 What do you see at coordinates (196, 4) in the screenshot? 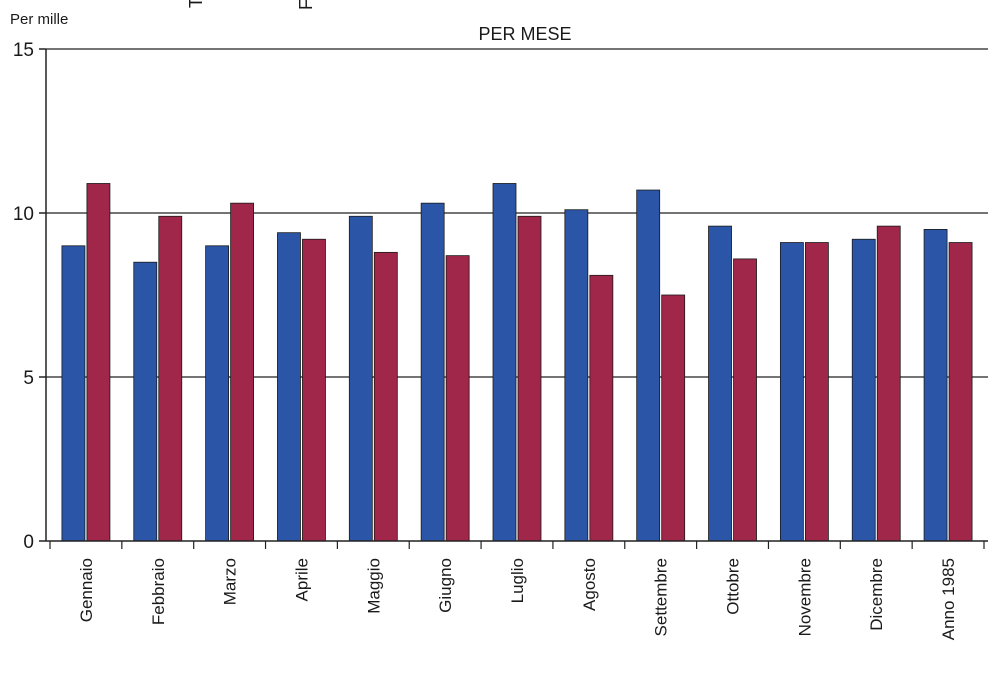
I see `cut-off-text-1: T` at bounding box center [196, 4].